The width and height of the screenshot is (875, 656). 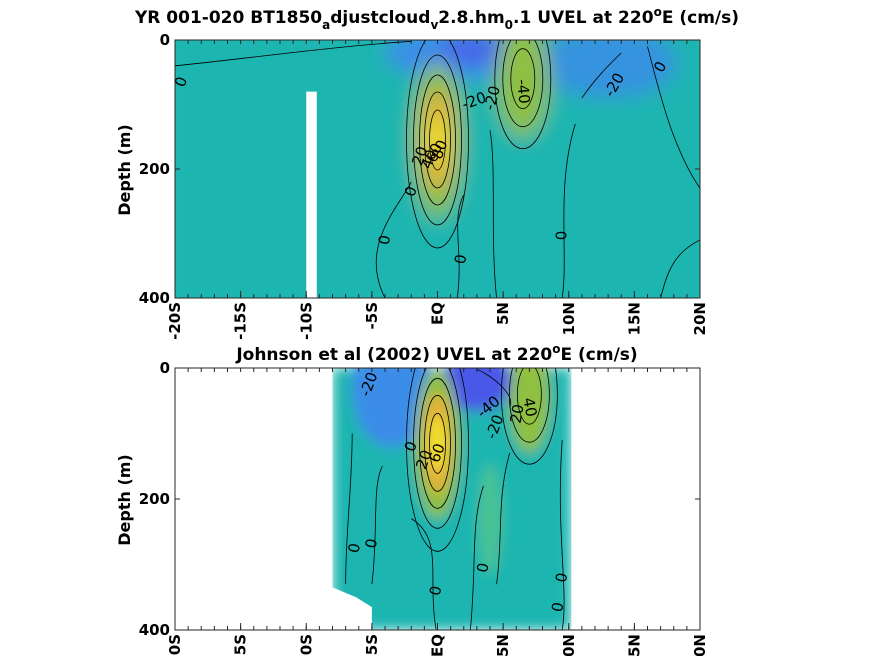 What do you see at coordinates (354, 548) in the screenshot?
I see `contour-label-8: 0` at bounding box center [354, 548].